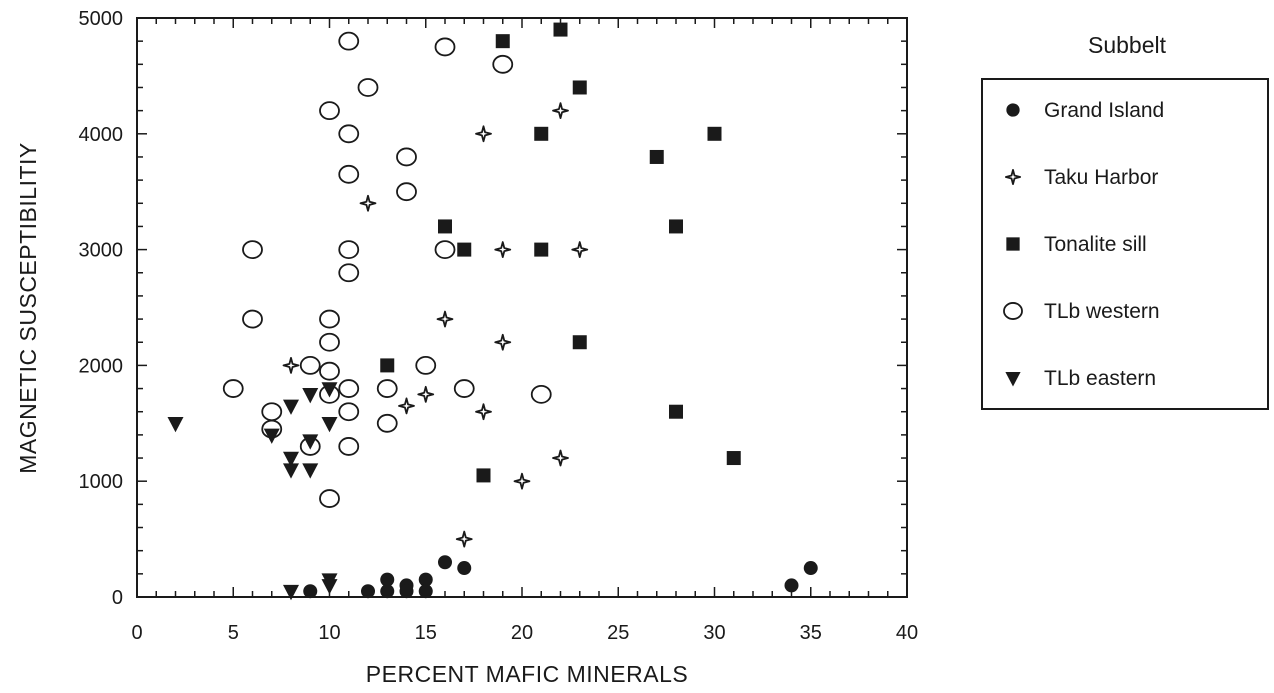 The width and height of the screenshot is (1274, 693). What do you see at coordinates (1104, 110) in the screenshot?
I see `legend-entry-label: Grand Island` at bounding box center [1104, 110].